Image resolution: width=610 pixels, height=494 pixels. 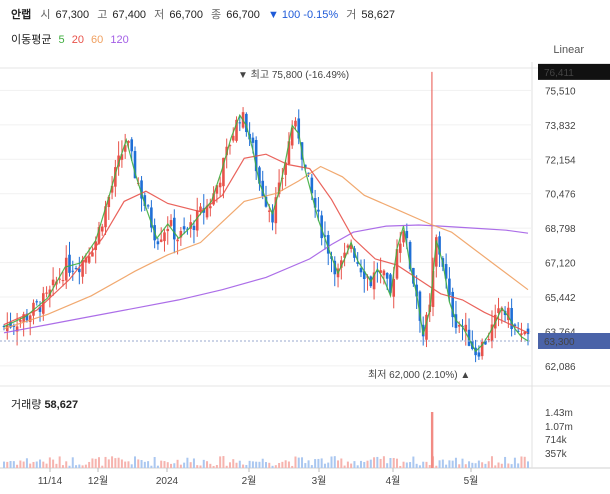 I want to click on volume-value: 58,627, so click(x=378, y=15).